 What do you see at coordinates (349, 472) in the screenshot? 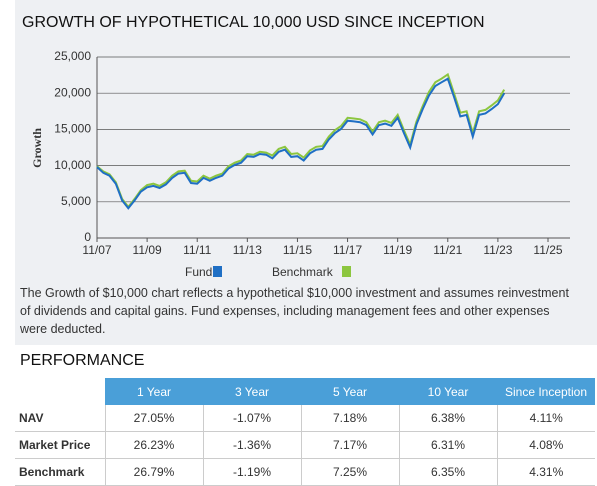
I see `table-cell: 7.25%` at bounding box center [349, 472].